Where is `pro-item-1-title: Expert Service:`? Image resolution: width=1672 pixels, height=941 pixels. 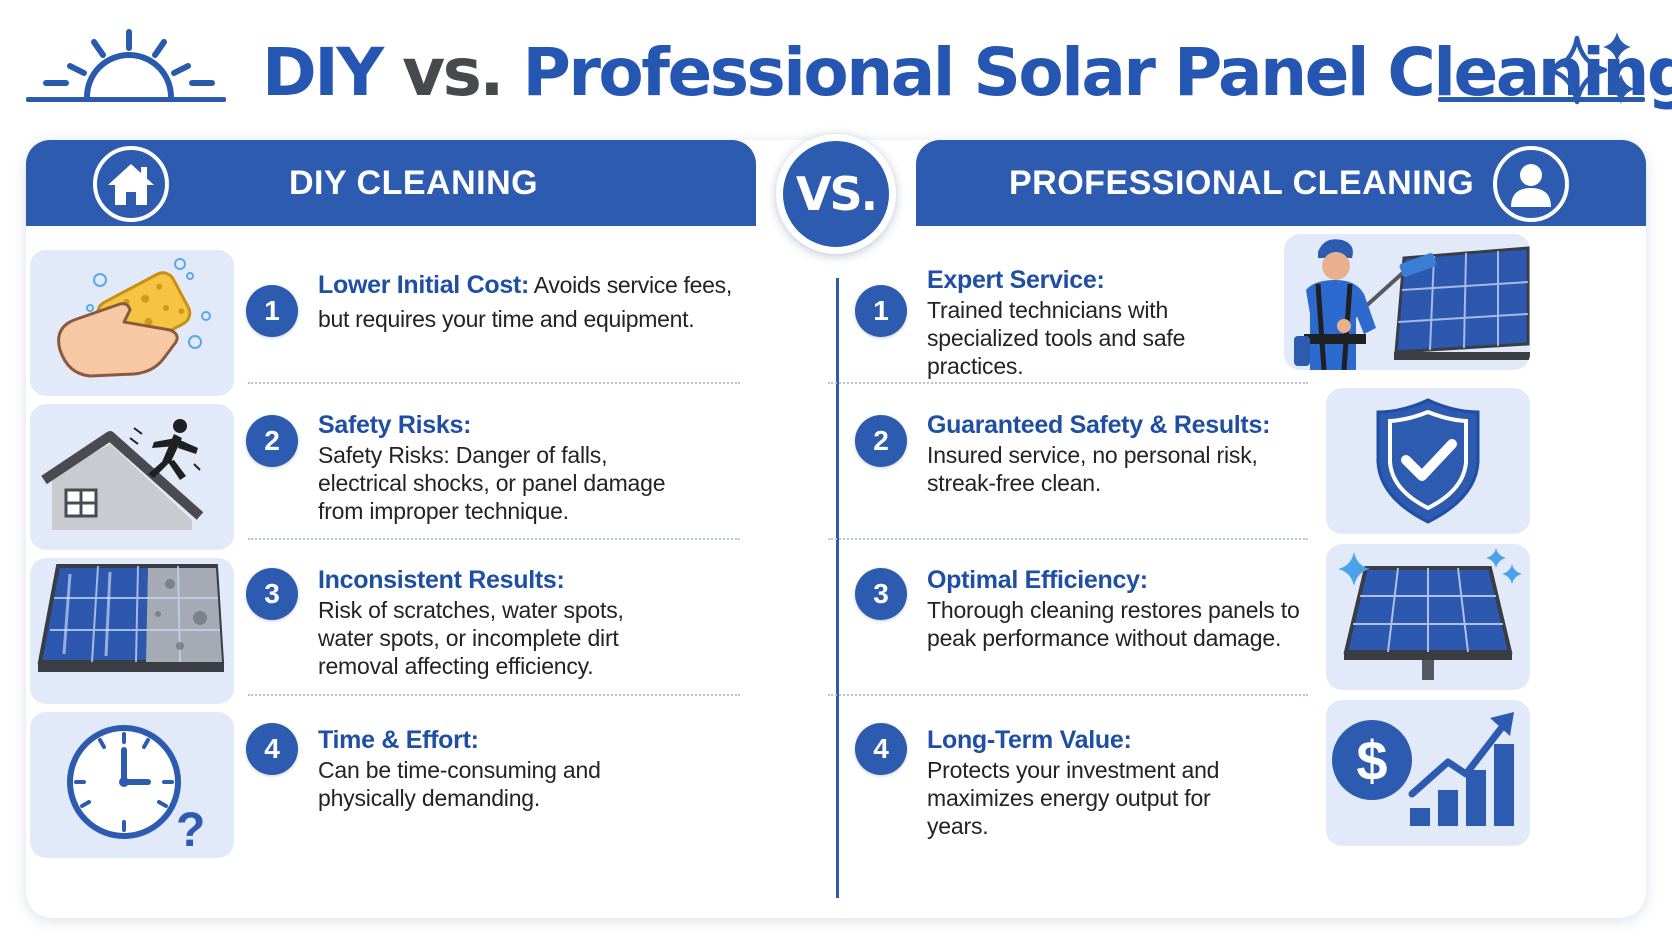
pro-item-1-title: Expert Service: is located at coordinates (1016, 280).